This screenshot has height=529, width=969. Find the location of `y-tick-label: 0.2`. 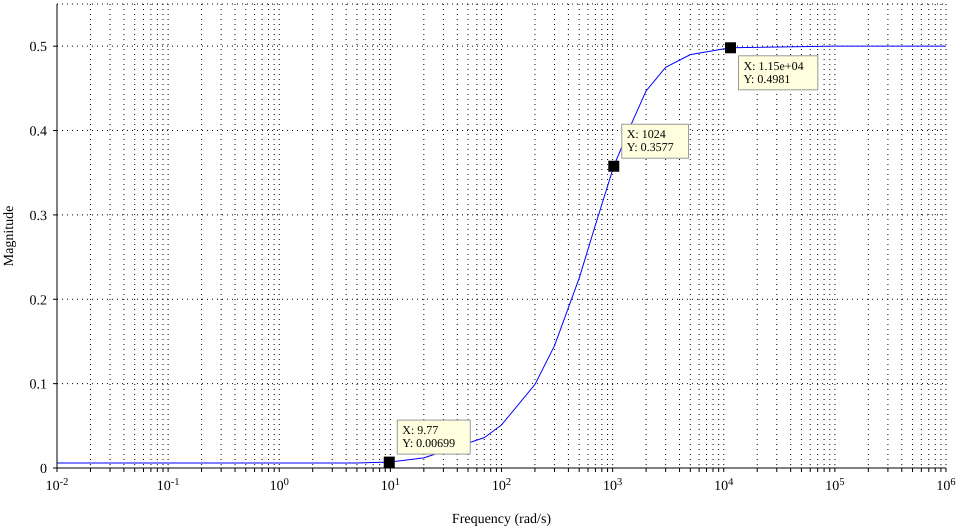

y-tick-label: 0.2 is located at coordinates (38, 300).